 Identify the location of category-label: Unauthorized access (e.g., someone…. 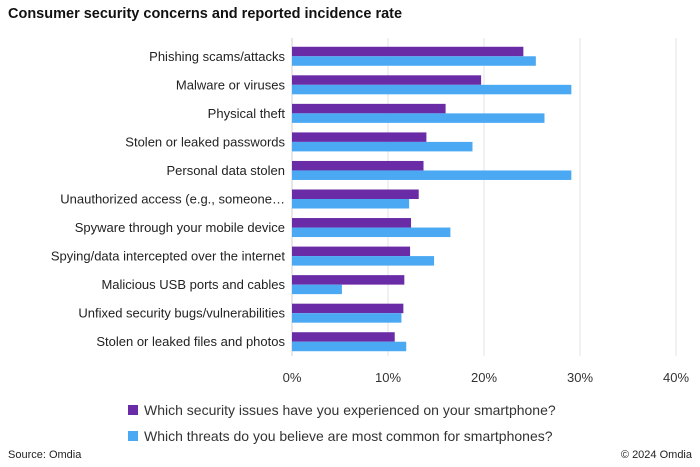
(172, 199).